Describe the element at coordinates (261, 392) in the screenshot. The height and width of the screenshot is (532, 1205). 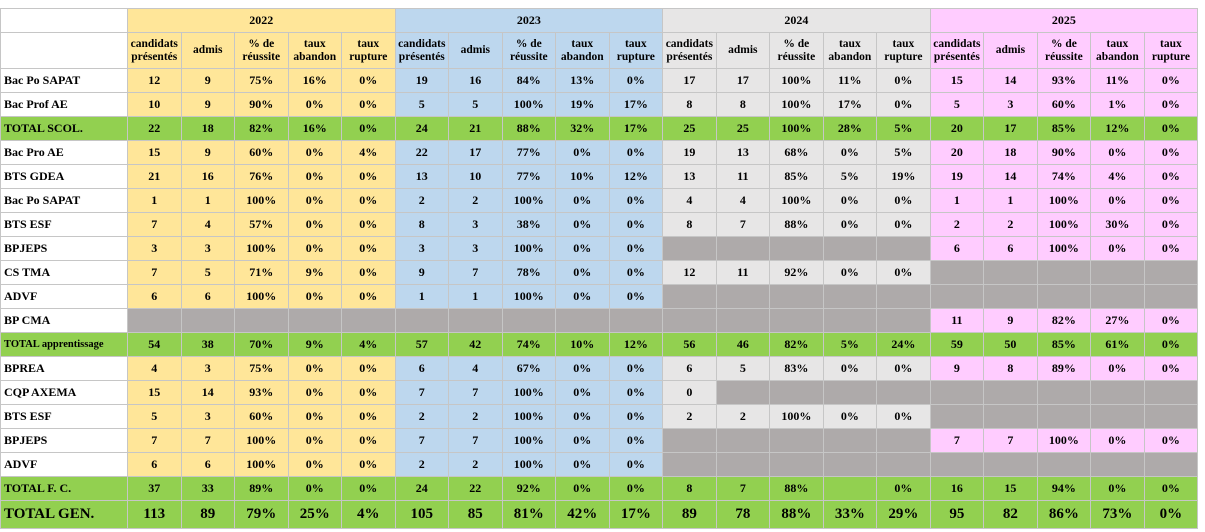
I see `cell: 93%` at that location.